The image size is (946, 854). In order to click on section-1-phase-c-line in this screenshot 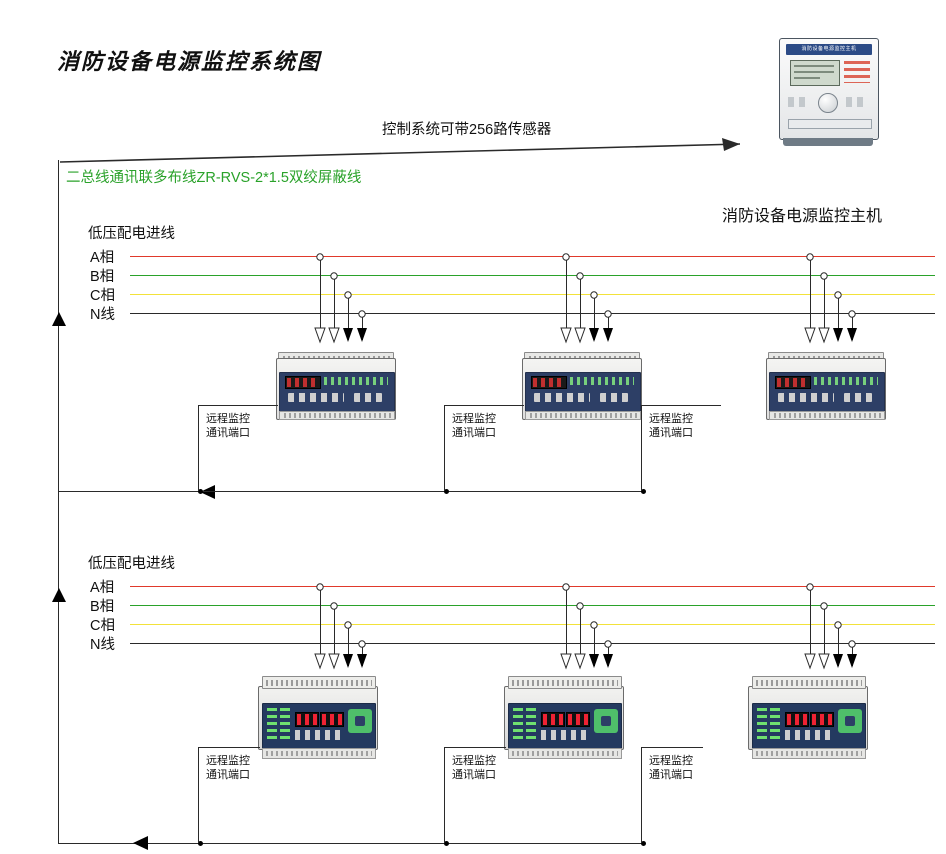, I will do `click(532, 294)`.